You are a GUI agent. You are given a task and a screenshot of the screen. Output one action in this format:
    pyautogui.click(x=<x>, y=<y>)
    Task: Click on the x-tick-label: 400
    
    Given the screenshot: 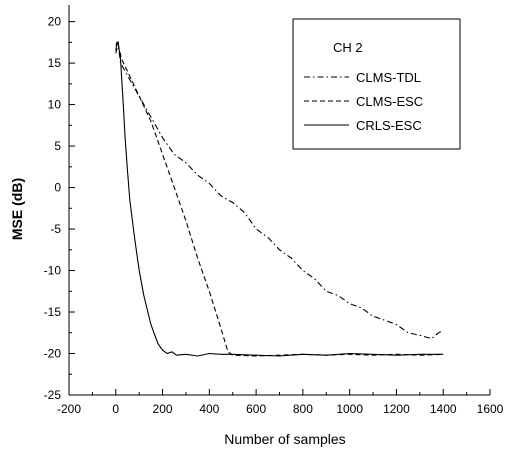 What is the action you would take?
    pyautogui.click(x=209, y=409)
    